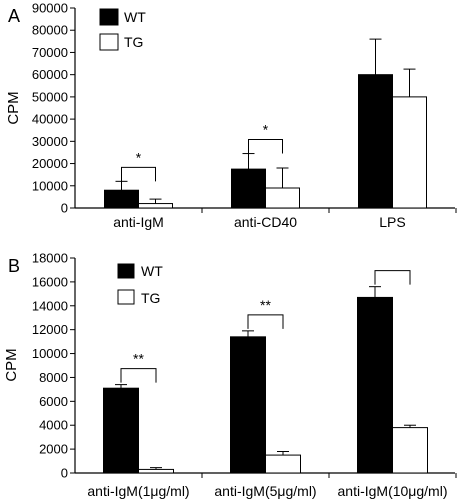 Image resolution: width=468 pixels, height=503 pixels. Describe the element at coordinates (53, 449) in the screenshot. I see `panel-b-y-tick-label: 2000` at that location.